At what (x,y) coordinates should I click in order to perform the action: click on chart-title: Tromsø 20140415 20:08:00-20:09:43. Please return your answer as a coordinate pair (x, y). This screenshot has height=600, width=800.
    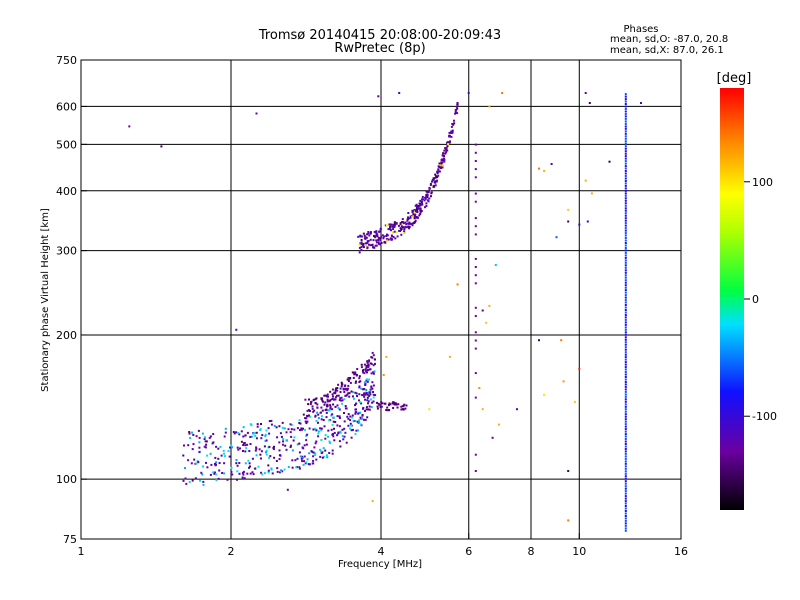
    Looking at the image, I should click on (379, 35).